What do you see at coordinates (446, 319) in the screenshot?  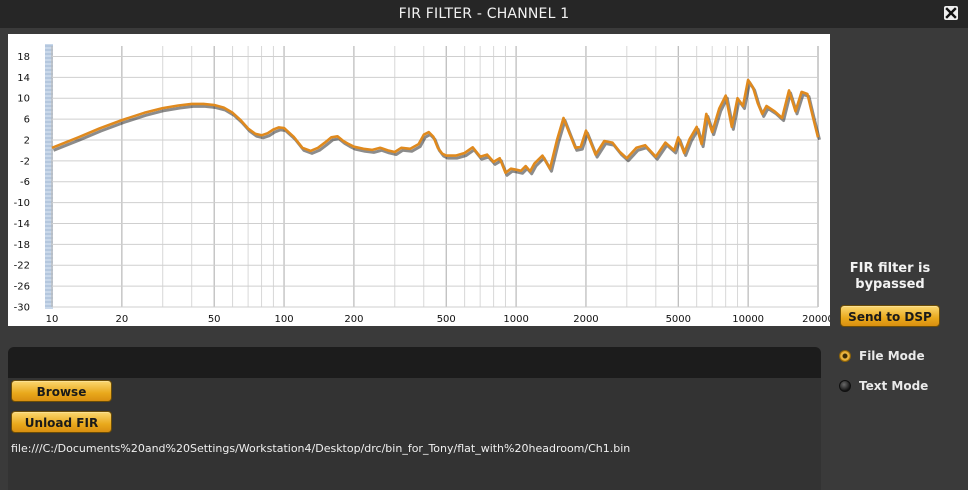 I see `x-tick-label: 500` at bounding box center [446, 319].